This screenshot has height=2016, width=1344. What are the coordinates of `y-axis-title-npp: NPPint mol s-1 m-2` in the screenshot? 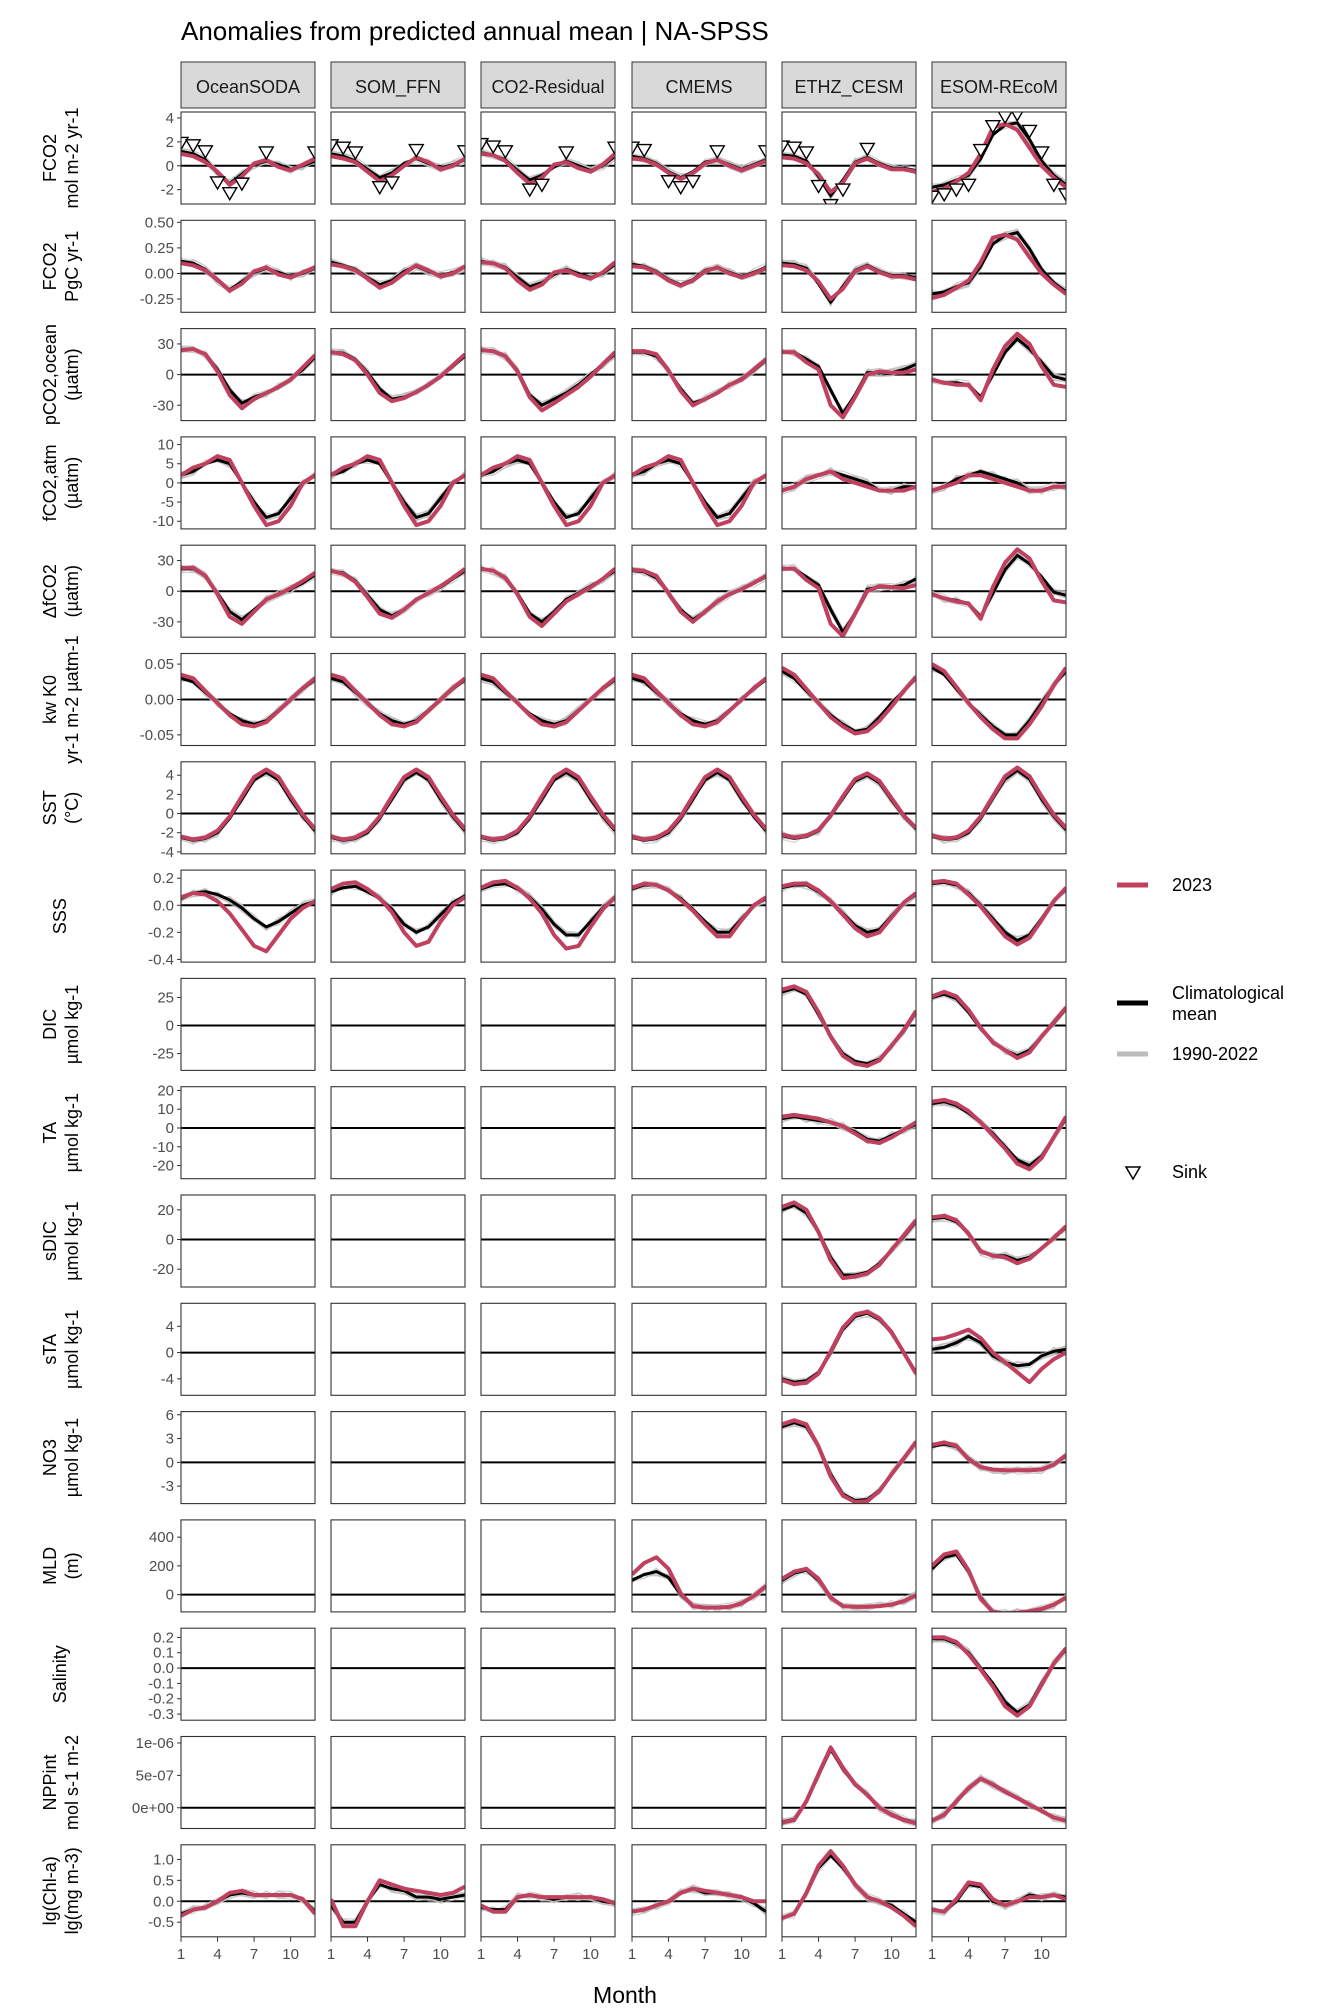 It's located at (61, 1782).